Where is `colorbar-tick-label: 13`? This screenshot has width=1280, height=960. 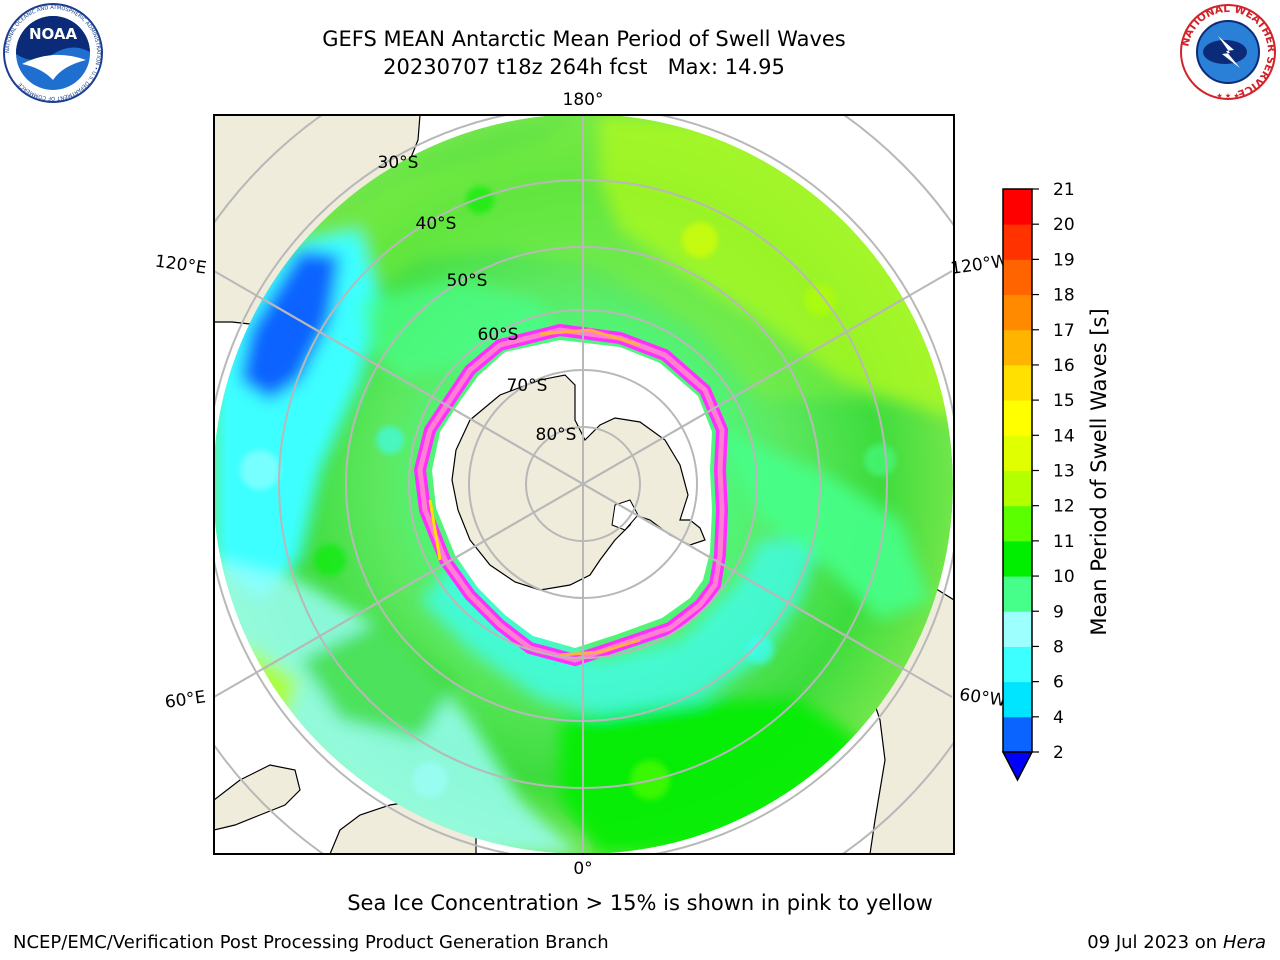 colorbar-tick-label: 13 is located at coordinates (1064, 472).